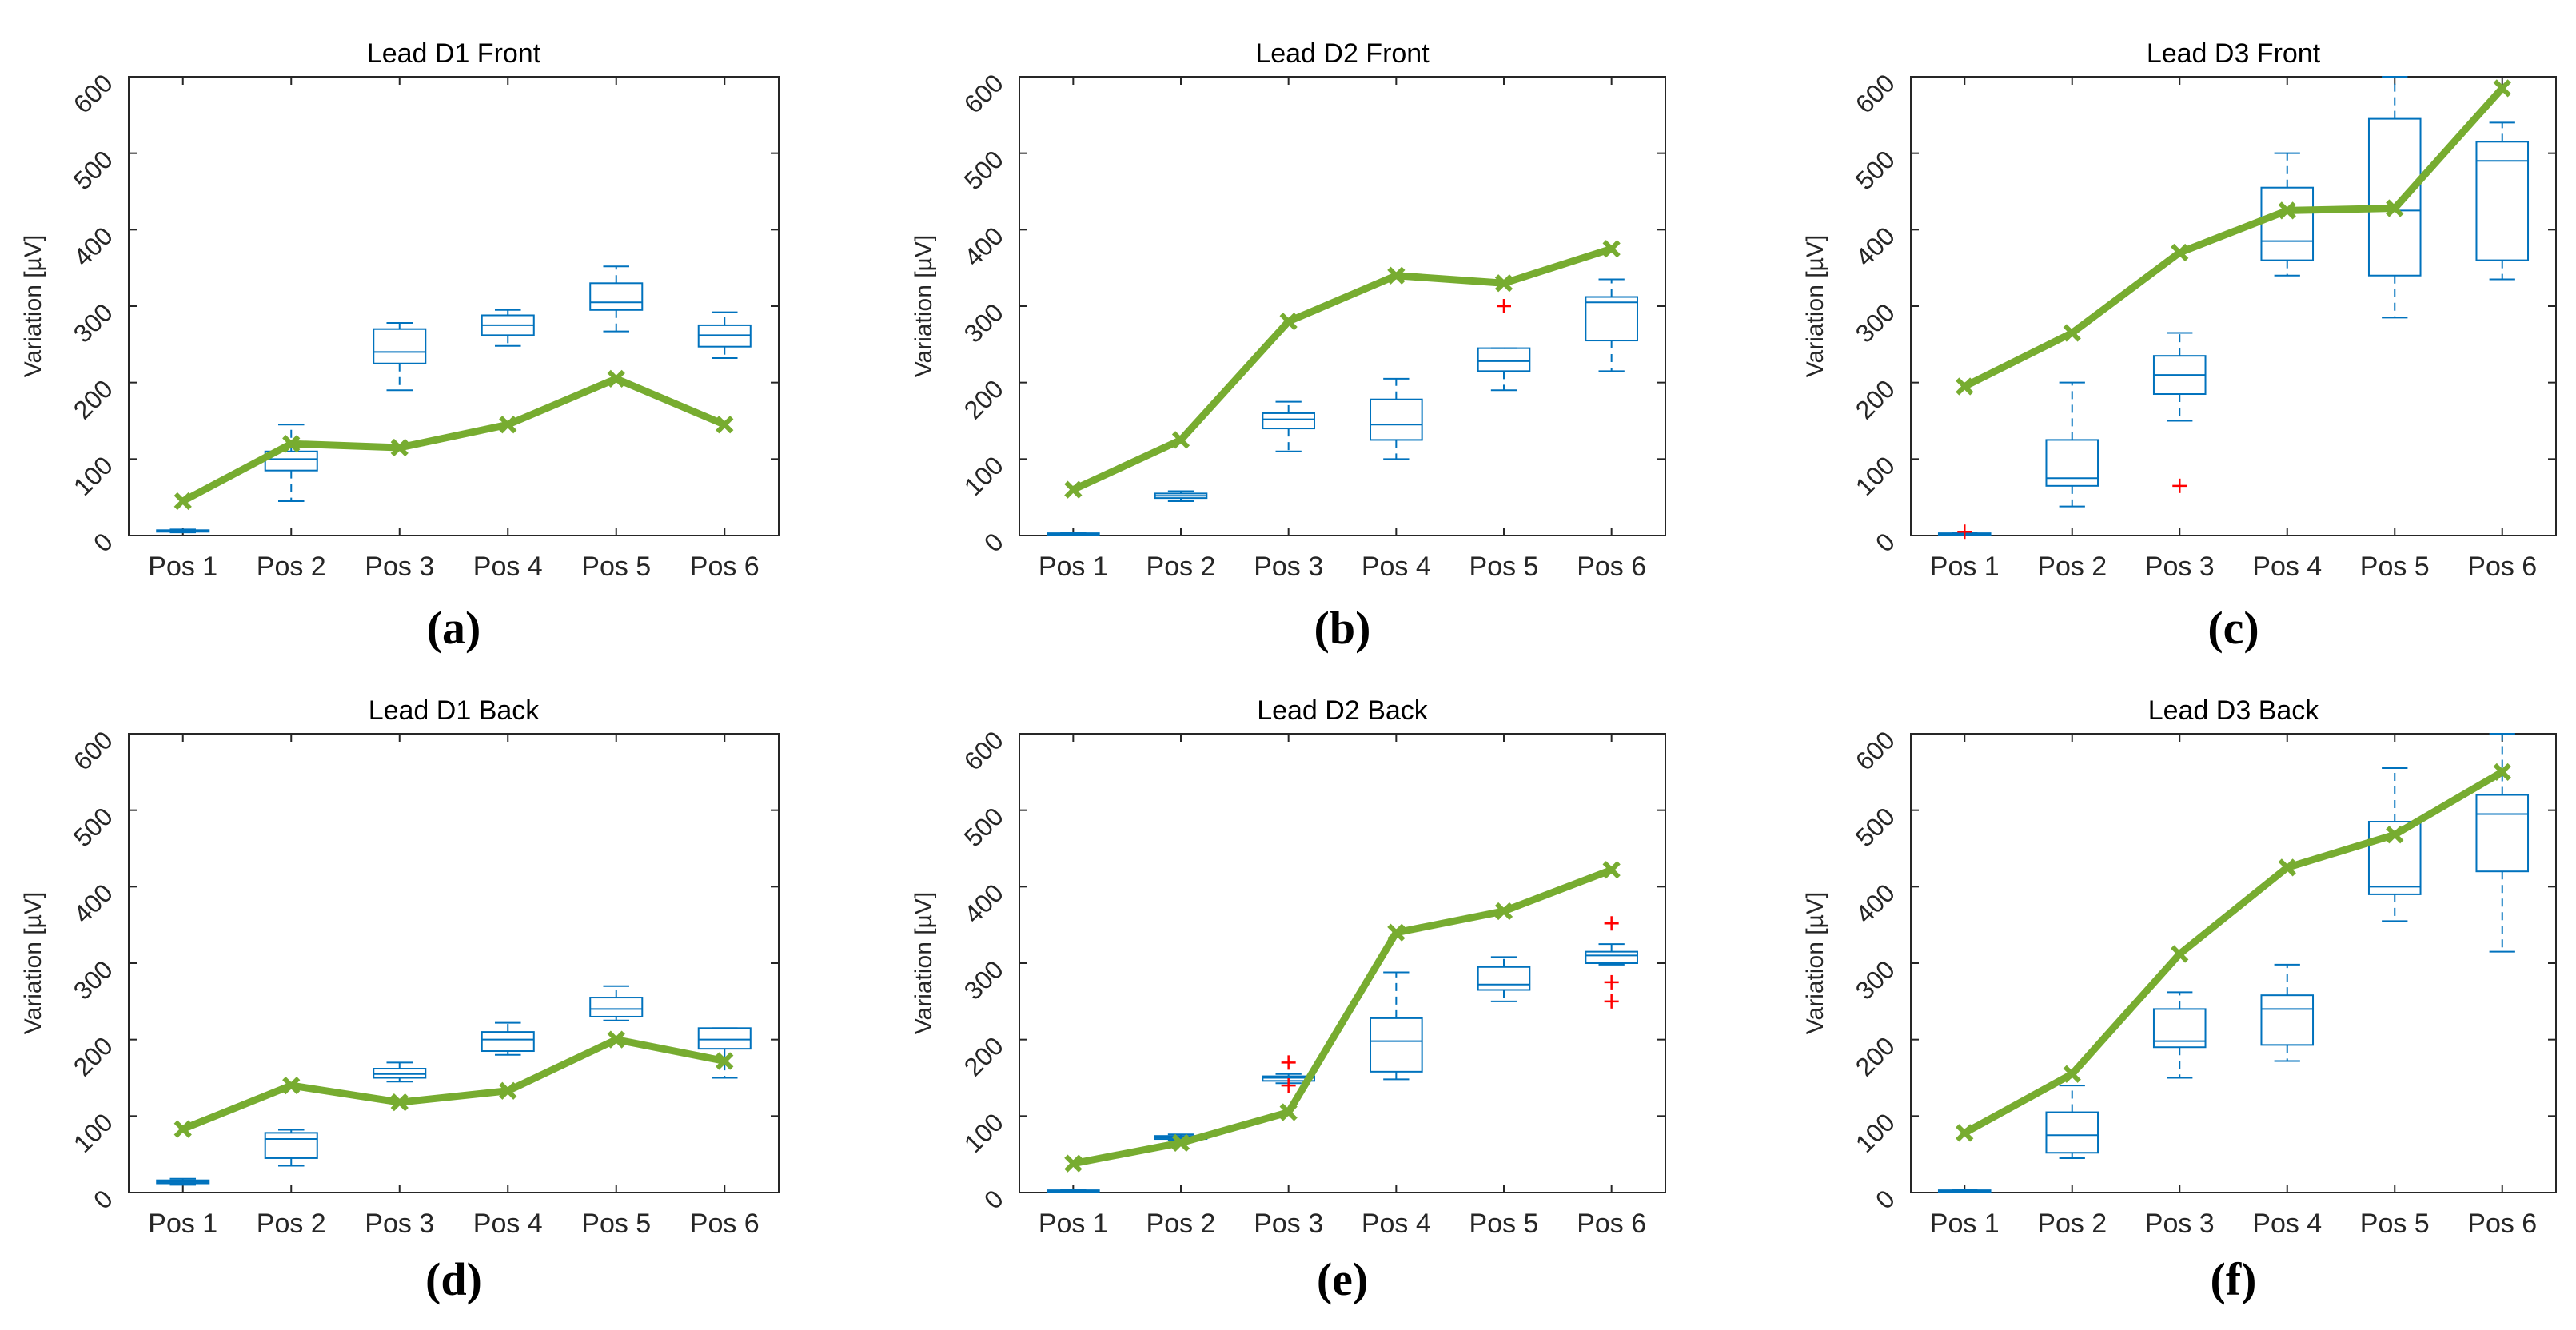  I want to click on panel-label: (f), so click(2234, 1279).